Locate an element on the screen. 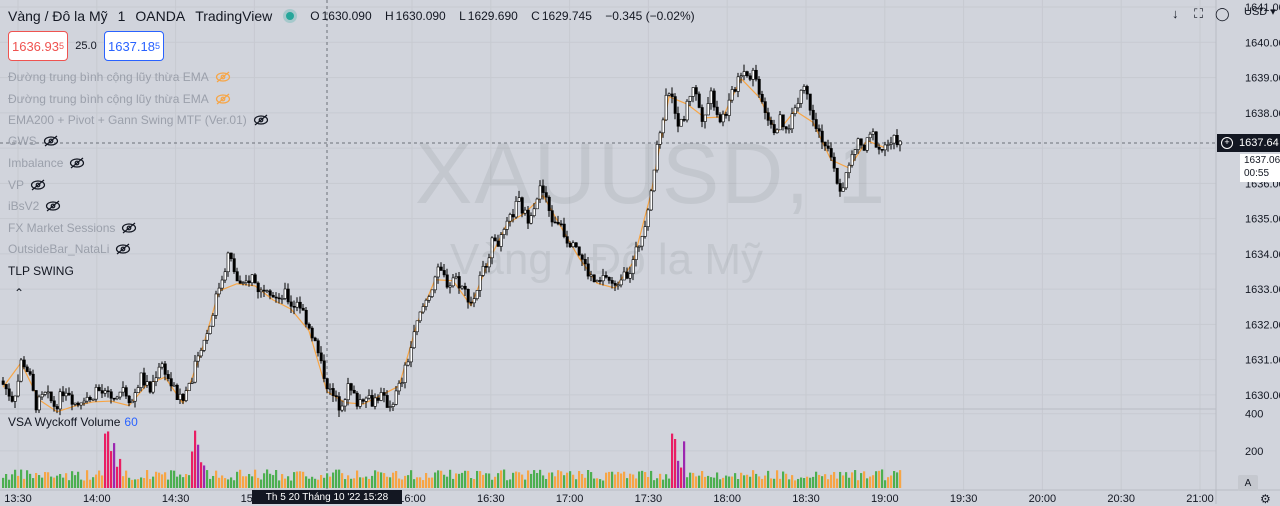 The height and width of the screenshot is (506, 1280). fullscreen-icon: ⛶ is located at coordinates (1199, 13).